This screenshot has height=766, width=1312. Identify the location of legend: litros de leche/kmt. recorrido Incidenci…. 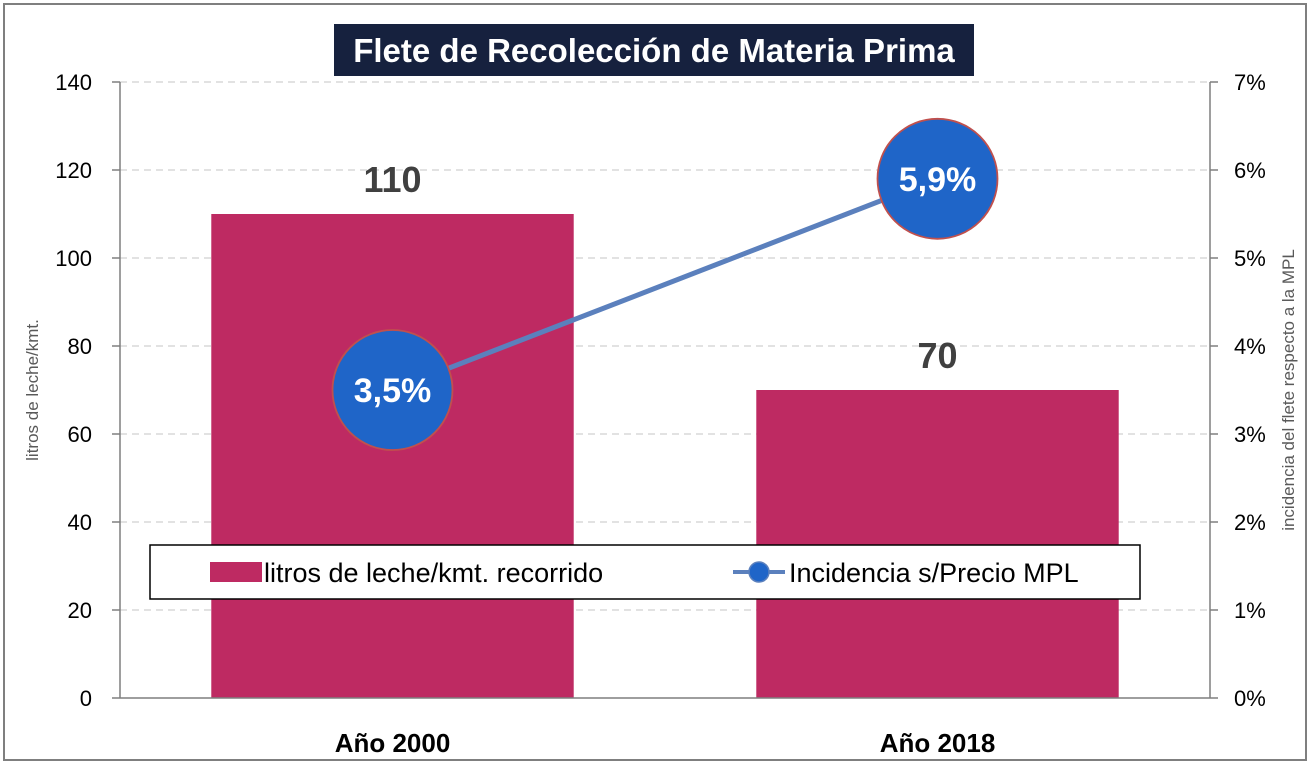
(645, 572).